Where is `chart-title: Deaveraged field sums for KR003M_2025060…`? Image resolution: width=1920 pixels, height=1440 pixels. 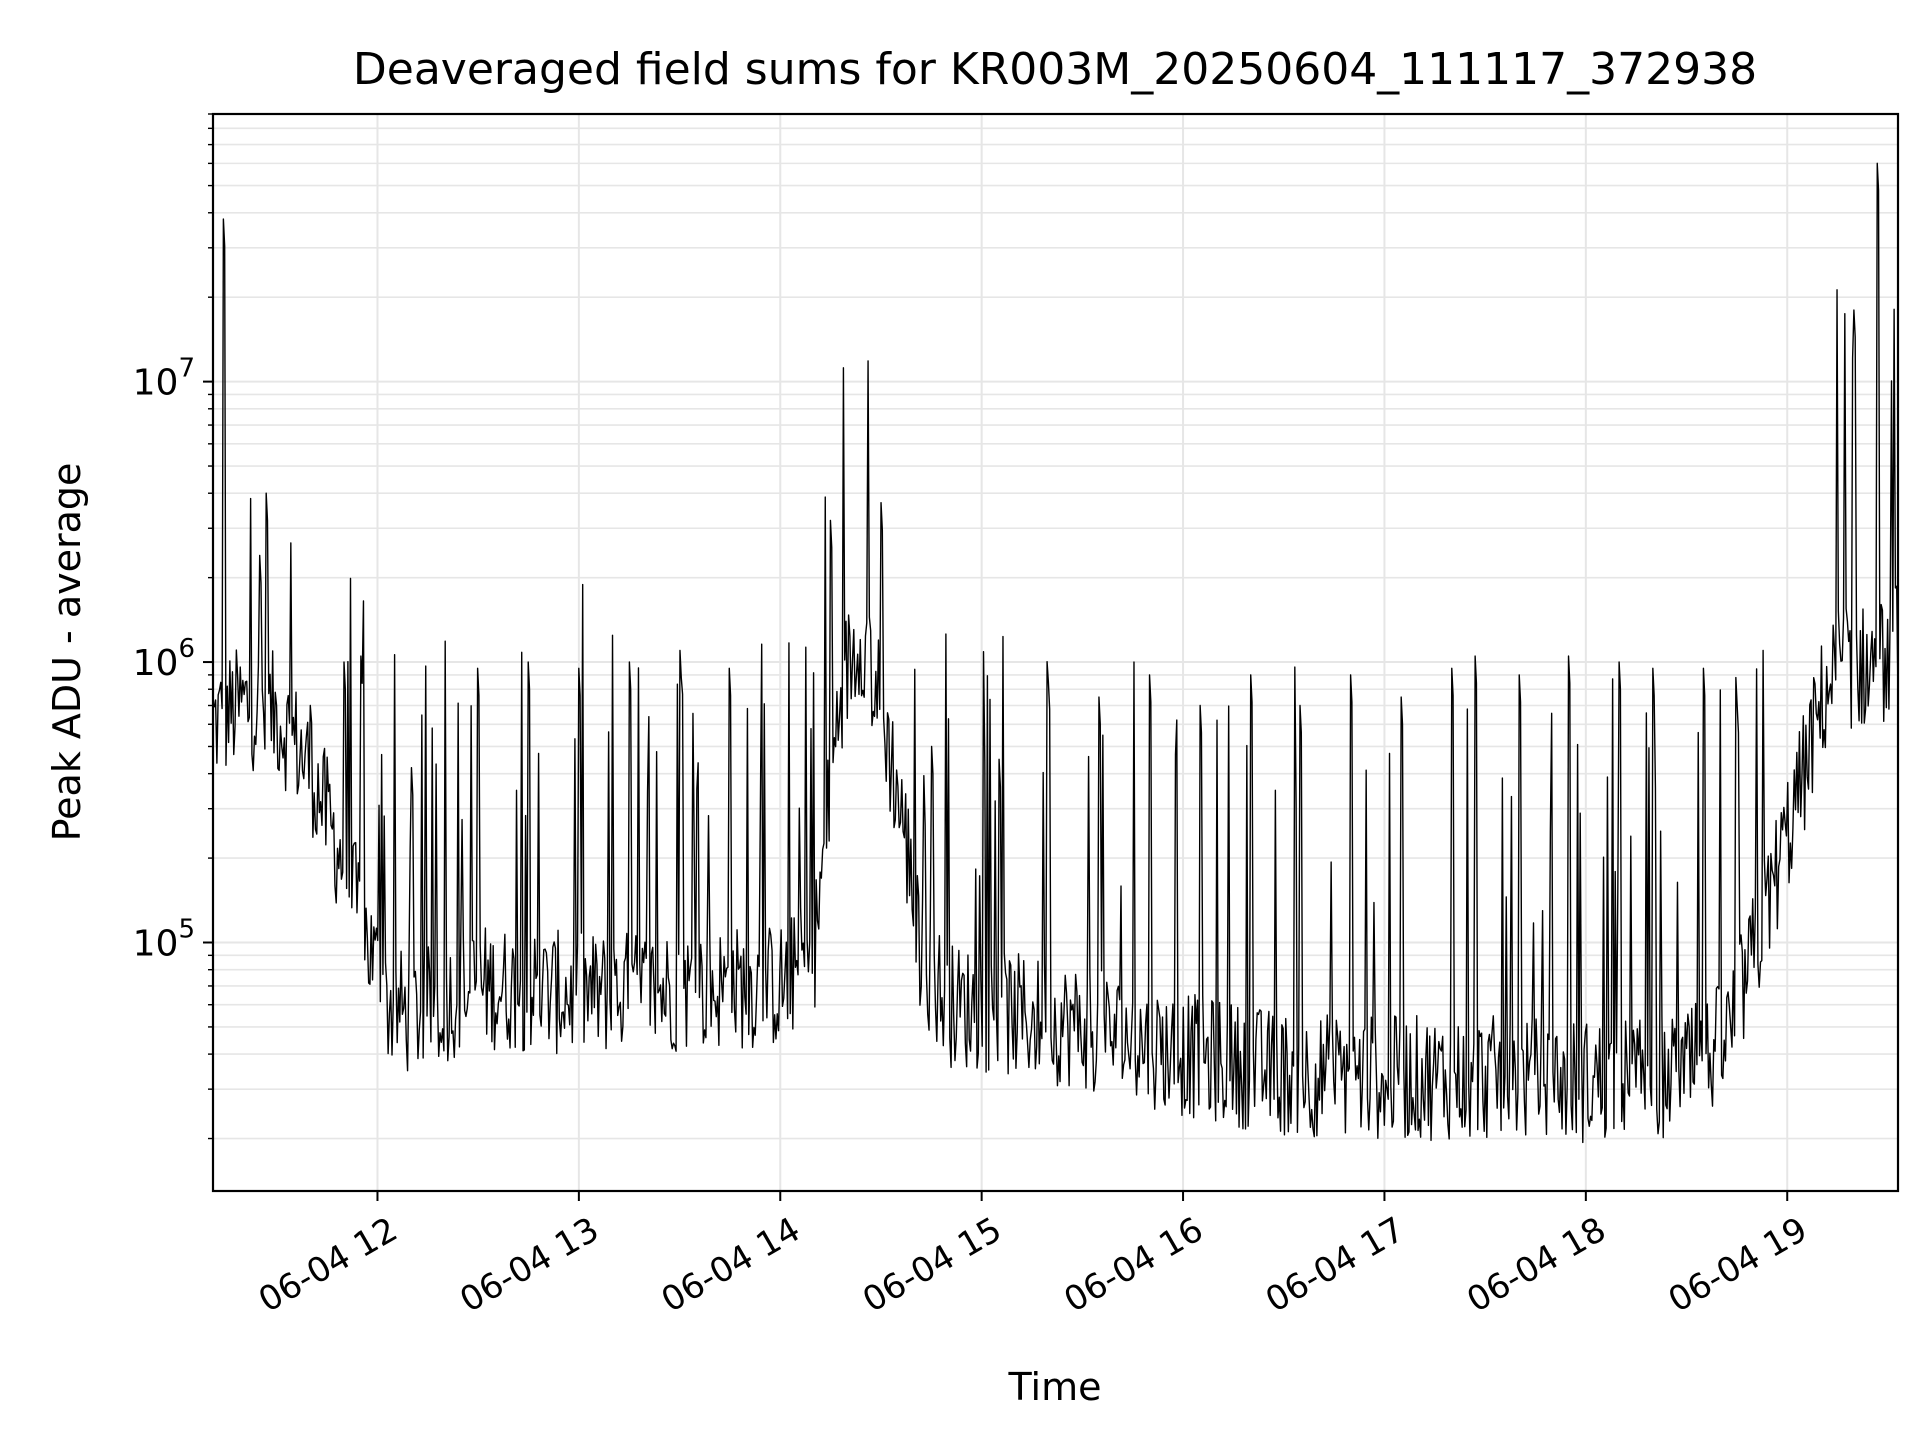
chart-title: Deaveraged field sums for KR003M_2025060… is located at coordinates (1055, 69).